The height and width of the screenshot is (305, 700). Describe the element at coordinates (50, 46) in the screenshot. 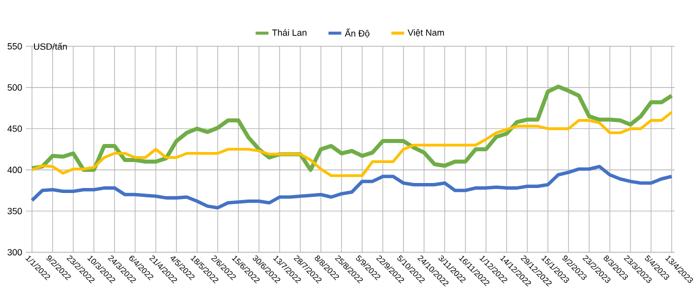

I see `y-axis-title: USD/tấn` at that location.